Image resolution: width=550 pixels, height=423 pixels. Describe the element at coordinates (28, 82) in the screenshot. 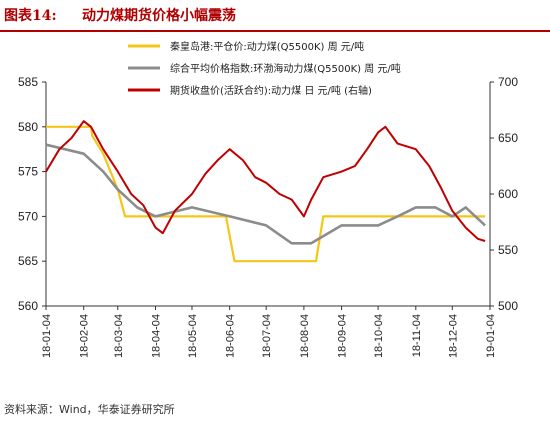

I see `left-tick-label: 585` at that location.